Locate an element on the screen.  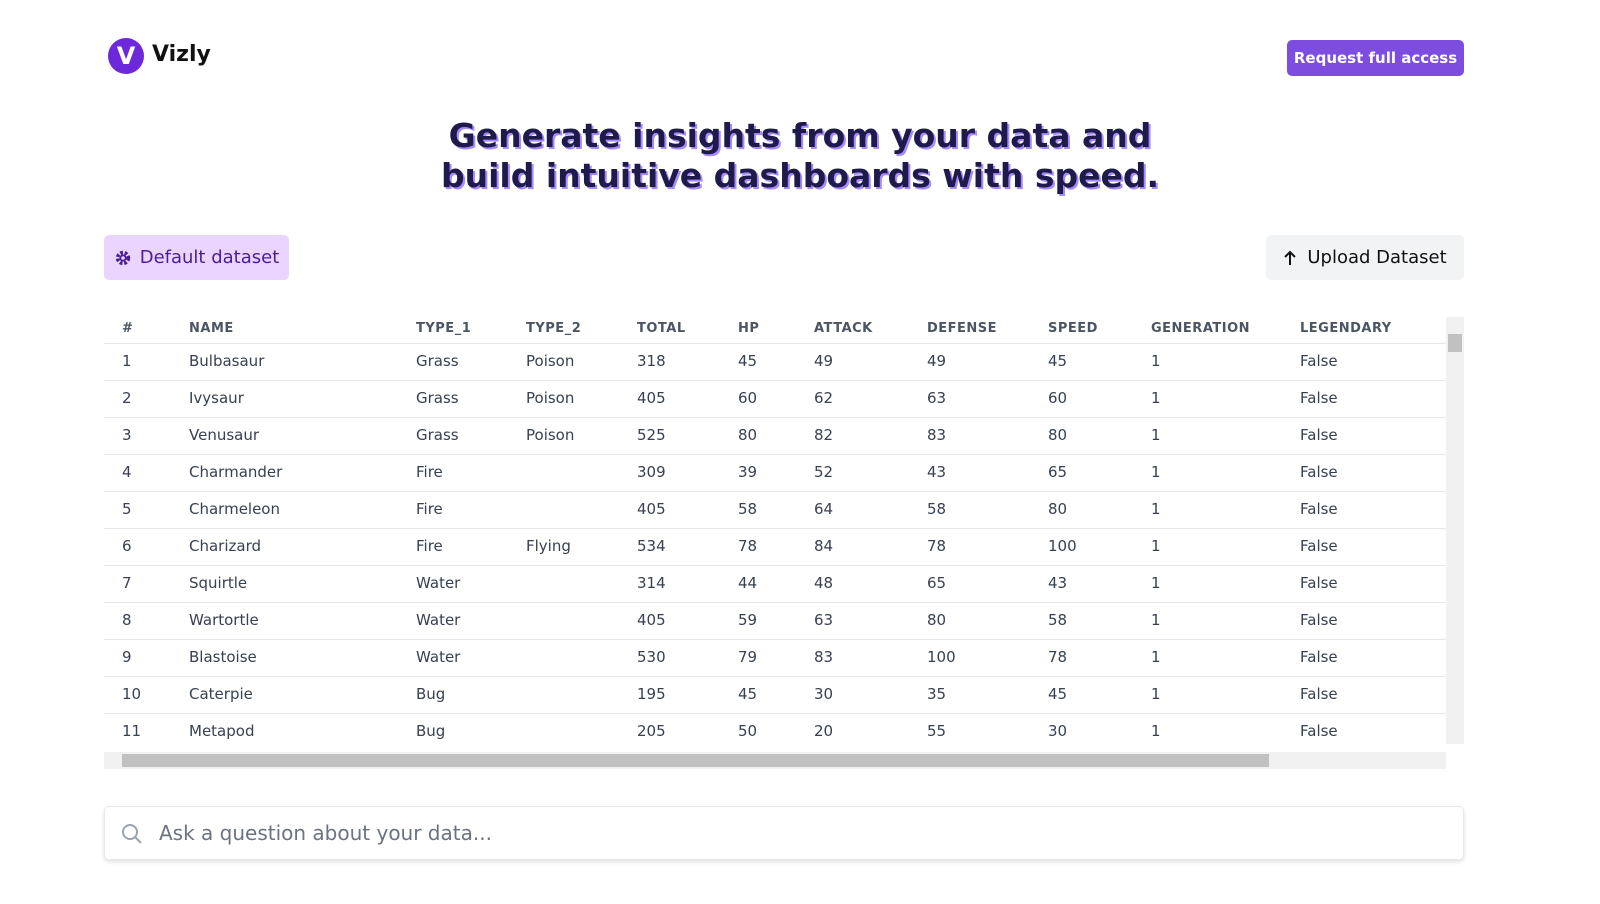
search-icon is located at coordinates (132, 834).